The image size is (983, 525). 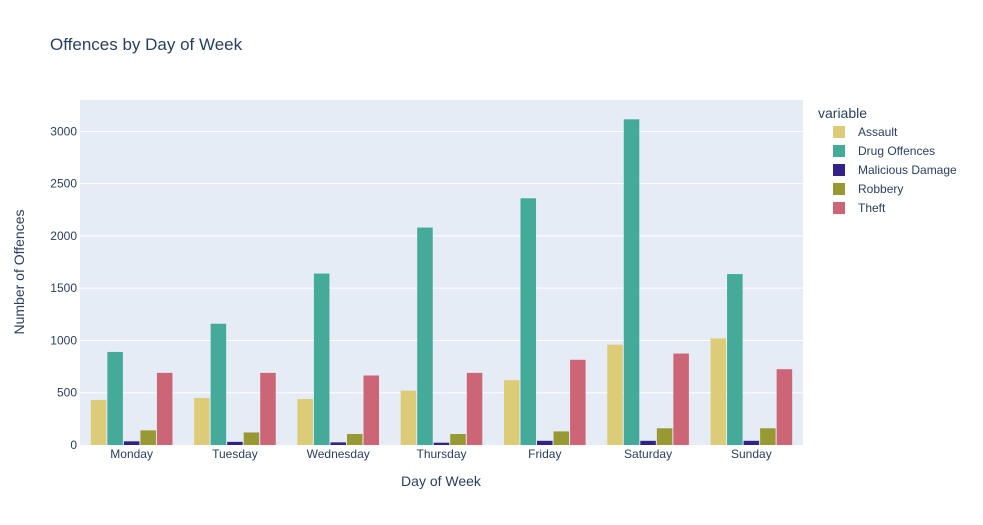 What do you see at coordinates (474, 408) in the screenshot?
I see `bar-theft-thursday` at bounding box center [474, 408].